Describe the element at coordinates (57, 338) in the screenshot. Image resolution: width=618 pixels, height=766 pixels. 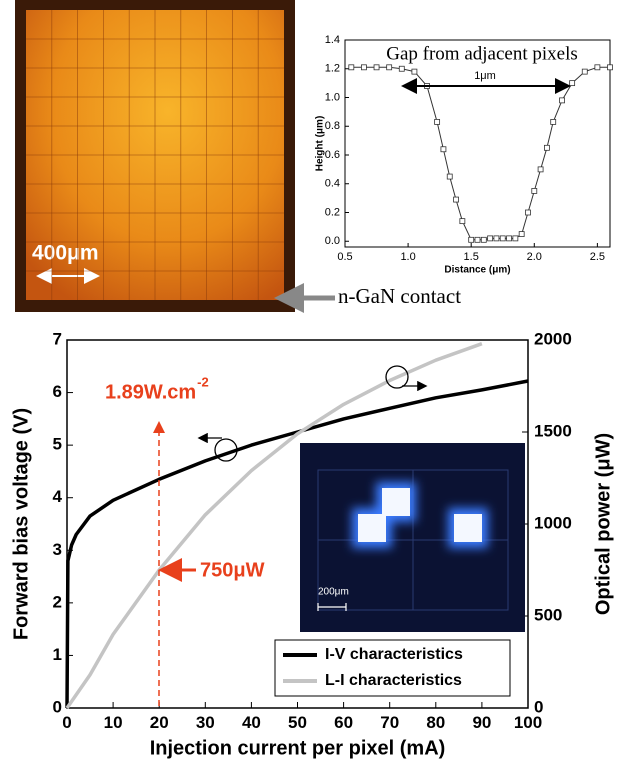
I see `y-tick-label: 7` at that location.